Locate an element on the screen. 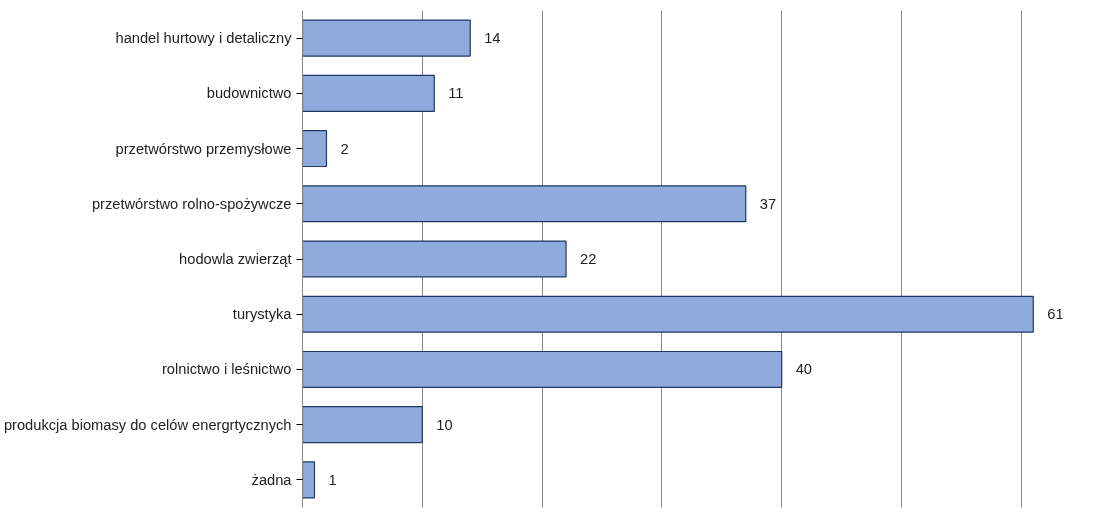  data-label: 37 is located at coordinates (768, 203).